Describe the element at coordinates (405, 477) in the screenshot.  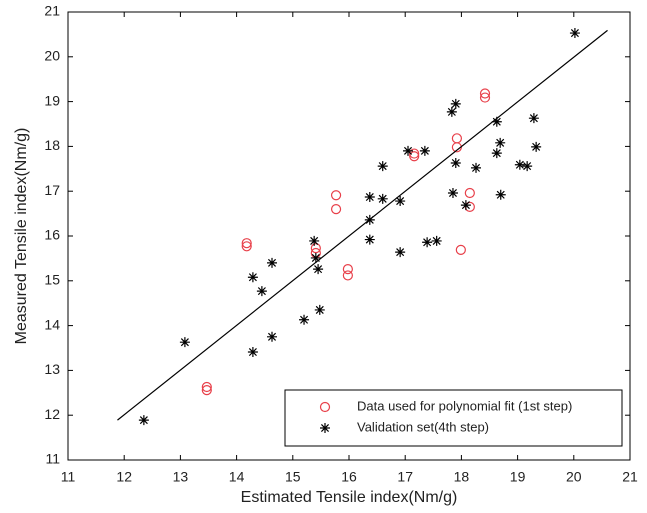
I see `x-tick-label: 17` at that location.